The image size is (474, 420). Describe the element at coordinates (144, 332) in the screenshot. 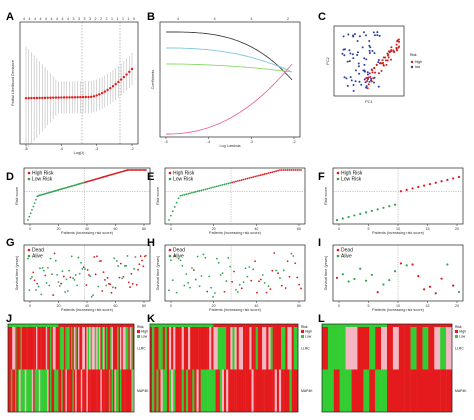

I see `chart-j-legend-high: High` at that location.